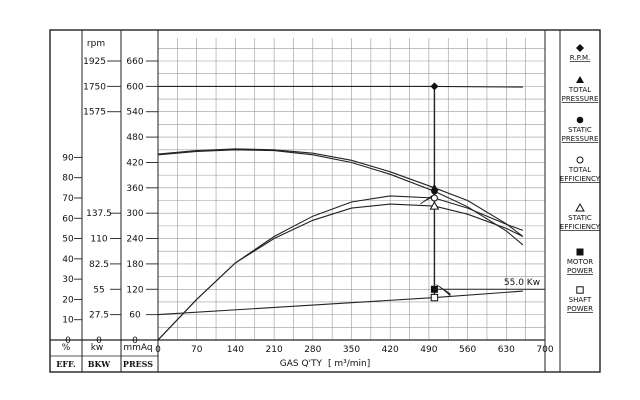 This screenshot has width=640, height=400. Describe the element at coordinates (340, 303) in the screenshot. I see `shaft-power-line` at that location.